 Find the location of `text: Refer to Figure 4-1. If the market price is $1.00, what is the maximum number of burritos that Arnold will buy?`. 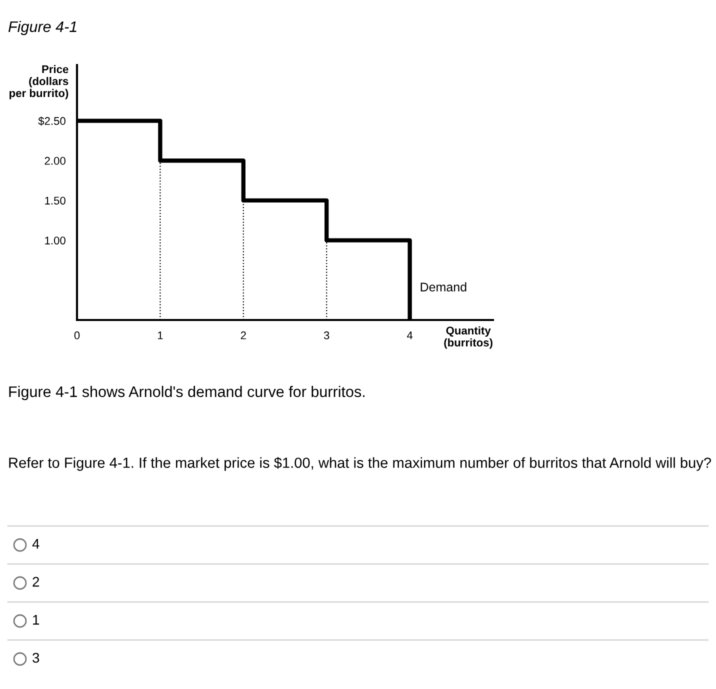

text: Refer to Figure 4-1. If the market price is $1.00, what is the maximum number of burritos that Arnold will buy? is located at coordinates (360, 464).